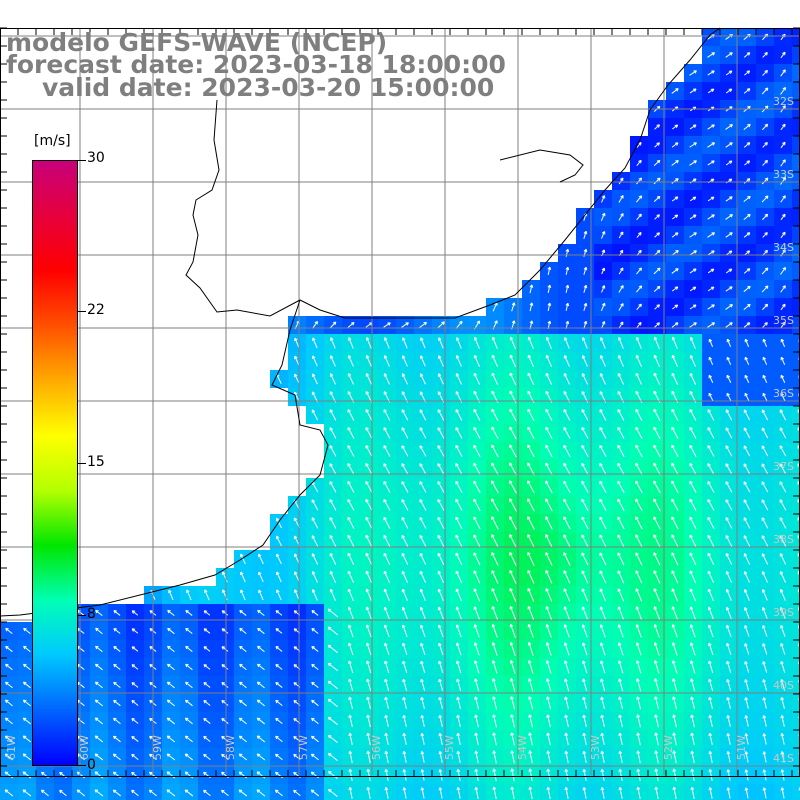  Describe the element at coordinates (783, 685) in the screenshot. I see `latitude-label: 40S` at that location.